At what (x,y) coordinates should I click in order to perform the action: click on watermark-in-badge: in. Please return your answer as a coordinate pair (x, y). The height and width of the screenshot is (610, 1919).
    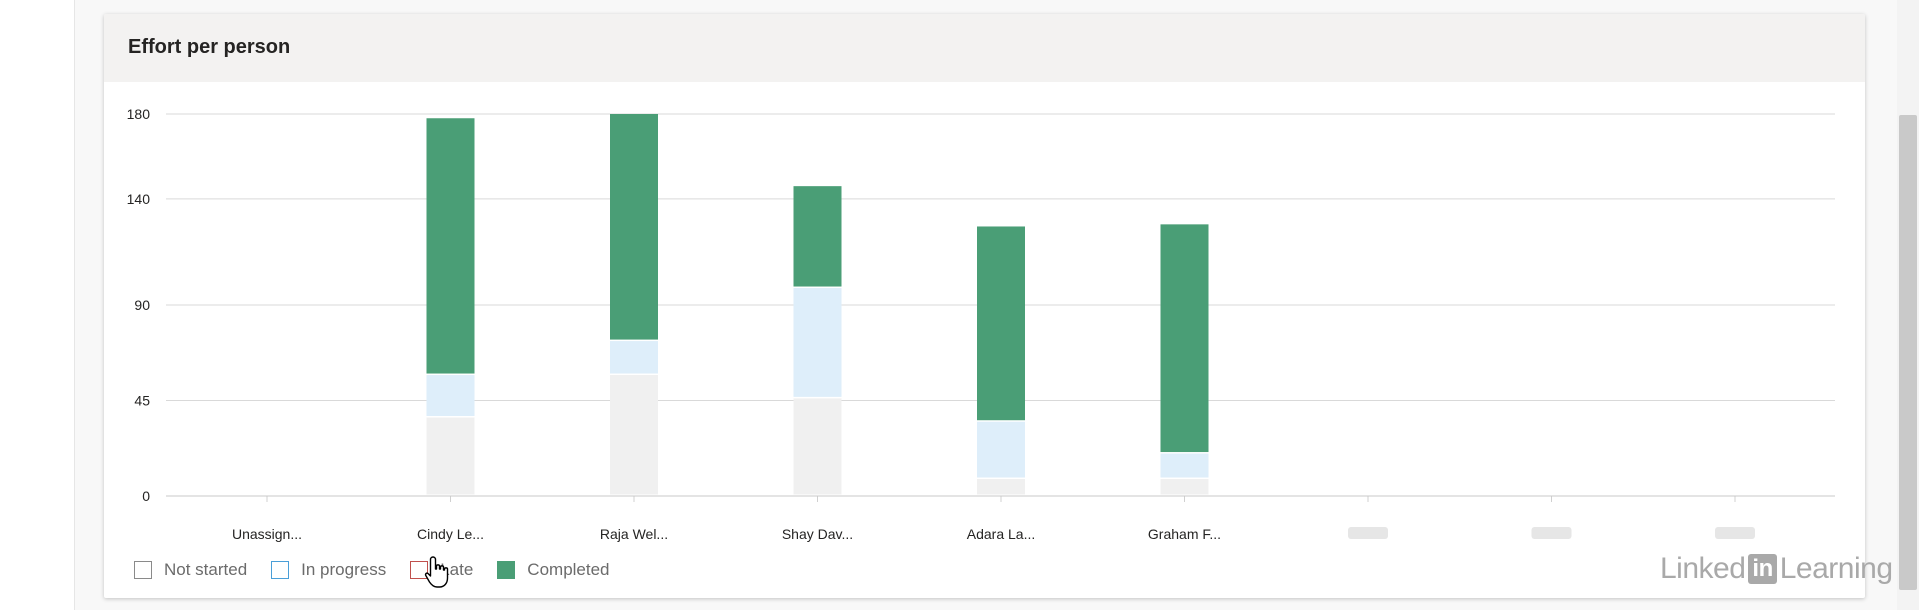
    Looking at the image, I should click on (1762, 569).